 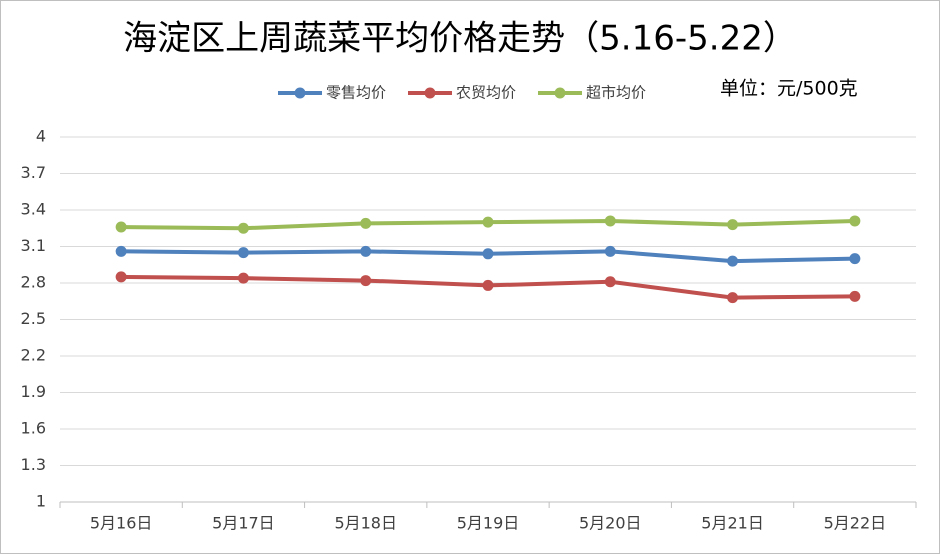 I want to click on y-tick-label: 1.6, so click(x=33, y=428).